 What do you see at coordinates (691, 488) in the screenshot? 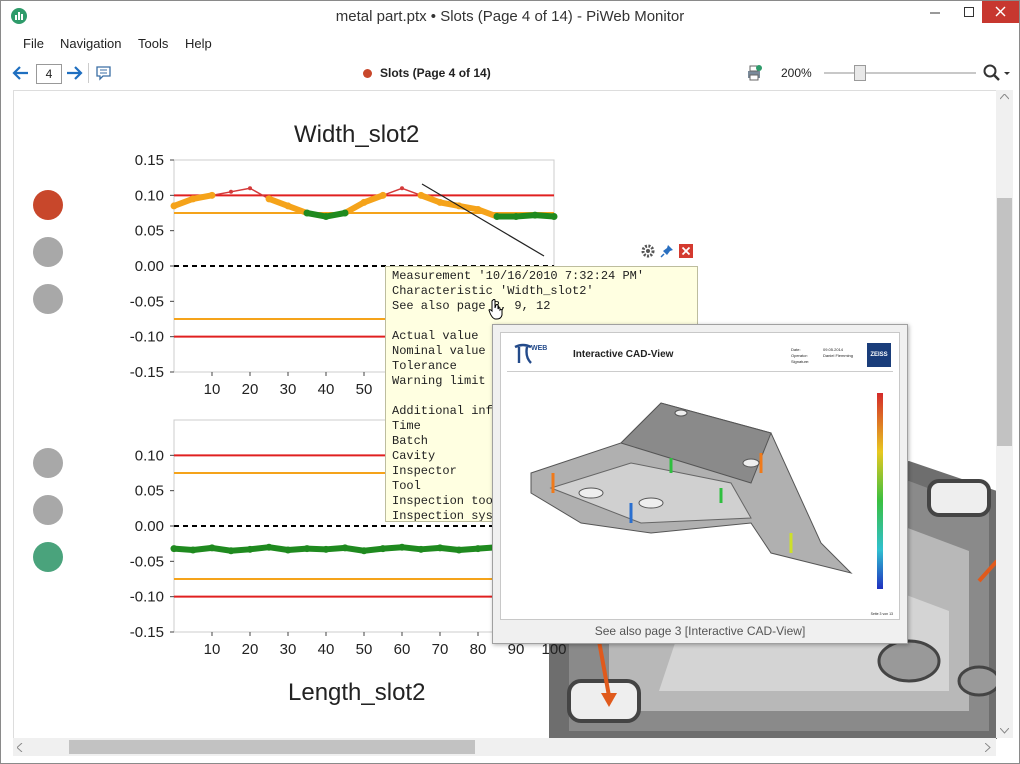
I see `cad-part-preview-image` at bounding box center [691, 488].